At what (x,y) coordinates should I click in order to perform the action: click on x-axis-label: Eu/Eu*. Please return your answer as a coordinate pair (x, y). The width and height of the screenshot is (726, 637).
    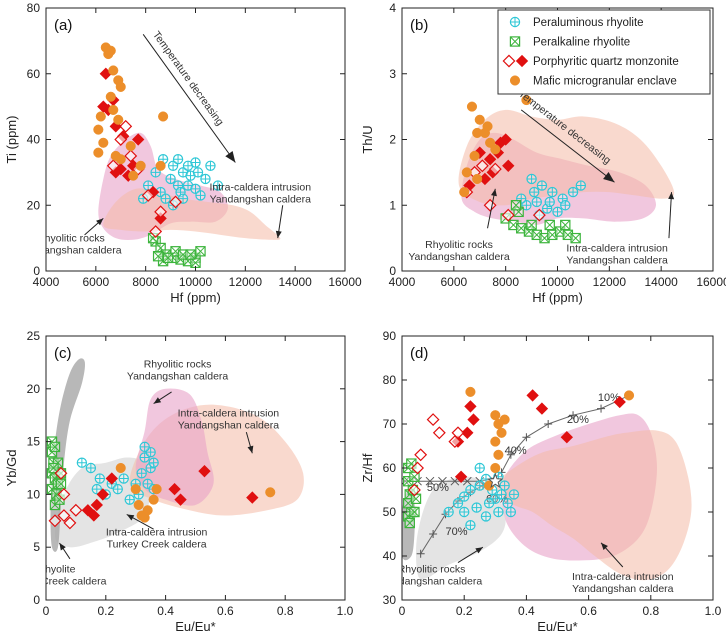
    Looking at the image, I should click on (195, 626).